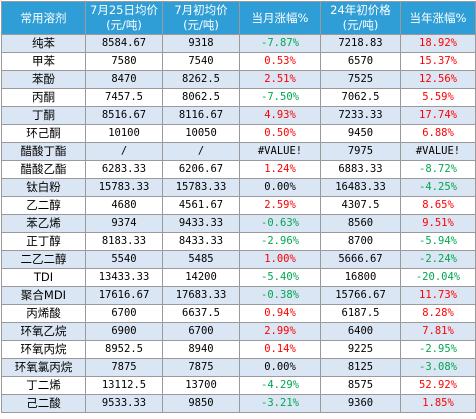 The width and height of the screenshot is (476, 419). What do you see at coordinates (43, 133) in the screenshot?
I see `solvent-name-cell: 环己酮` at bounding box center [43, 133].